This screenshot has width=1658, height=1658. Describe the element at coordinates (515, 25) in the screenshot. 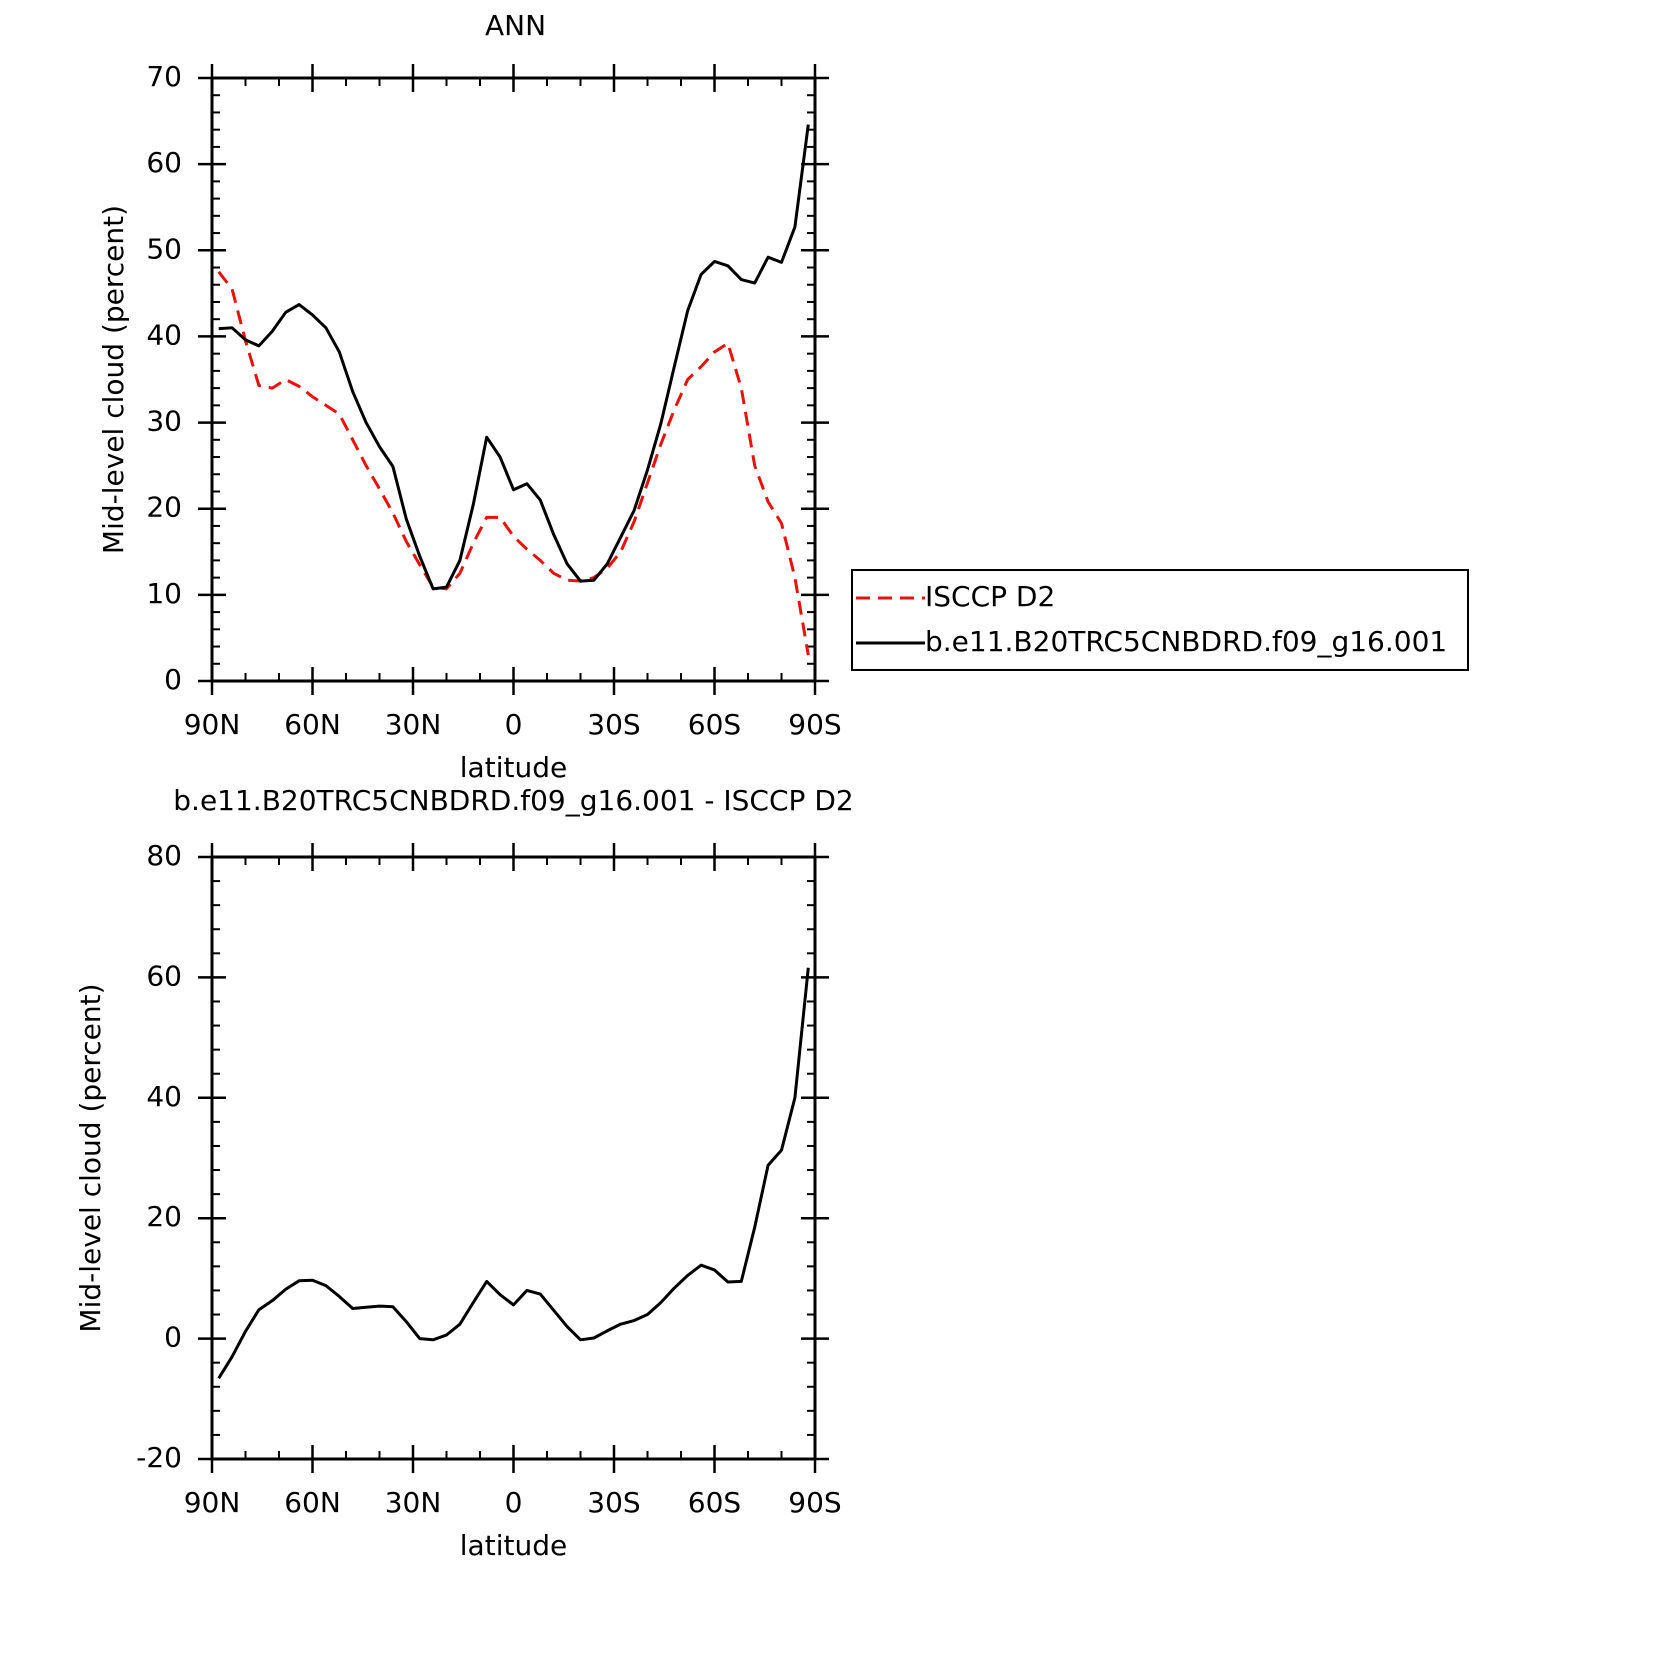

I see `chart-title: ANN` at that location.